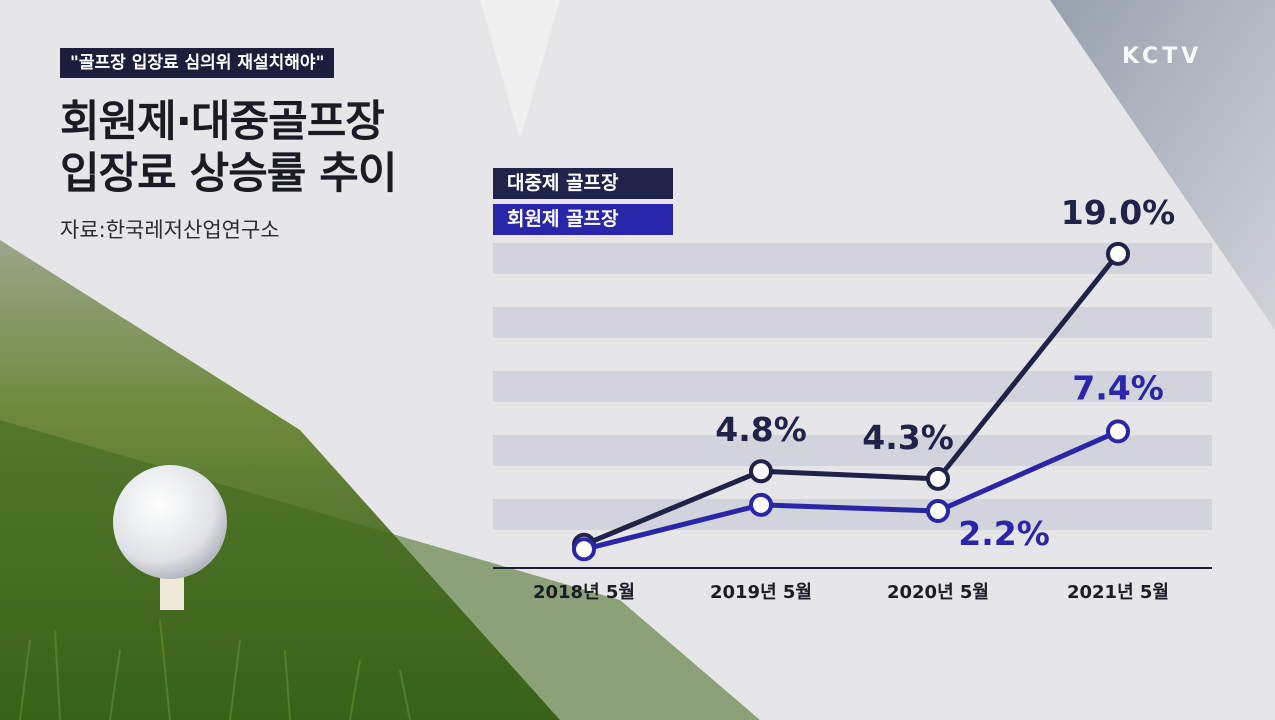  What do you see at coordinates (170, 230) in the screenshot?
I see `source-note: 자료:한국레저산업연구소` at bounding box center [170, 230].